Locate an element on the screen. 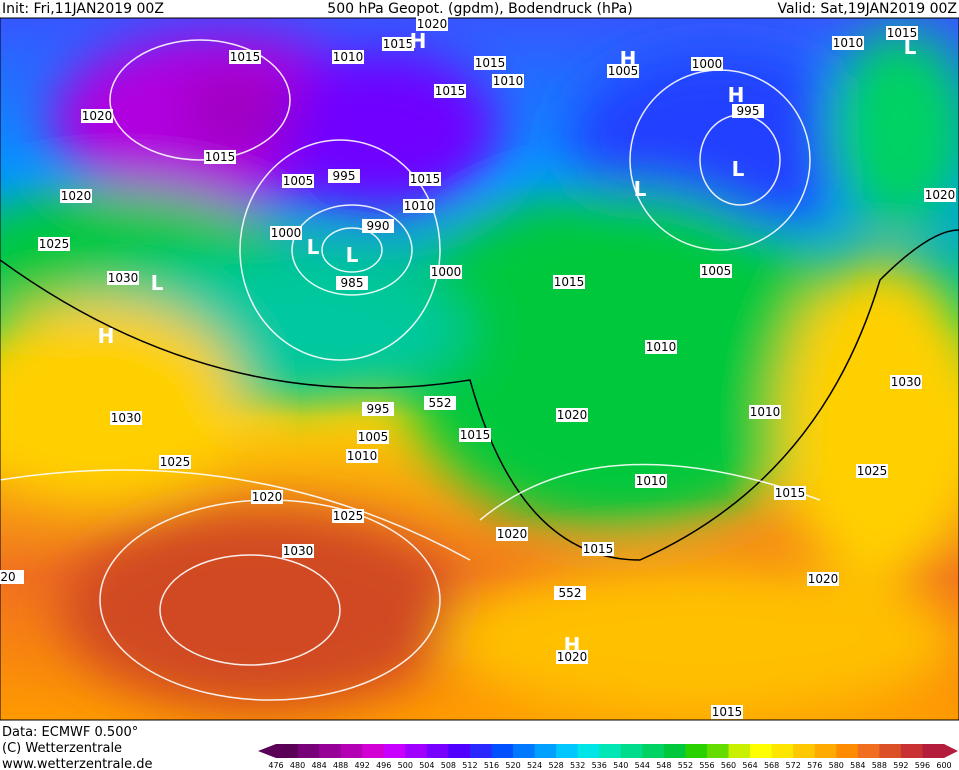 The image size is (959, 770). colorbar-label: 532 is located at coordinates (577, 765).